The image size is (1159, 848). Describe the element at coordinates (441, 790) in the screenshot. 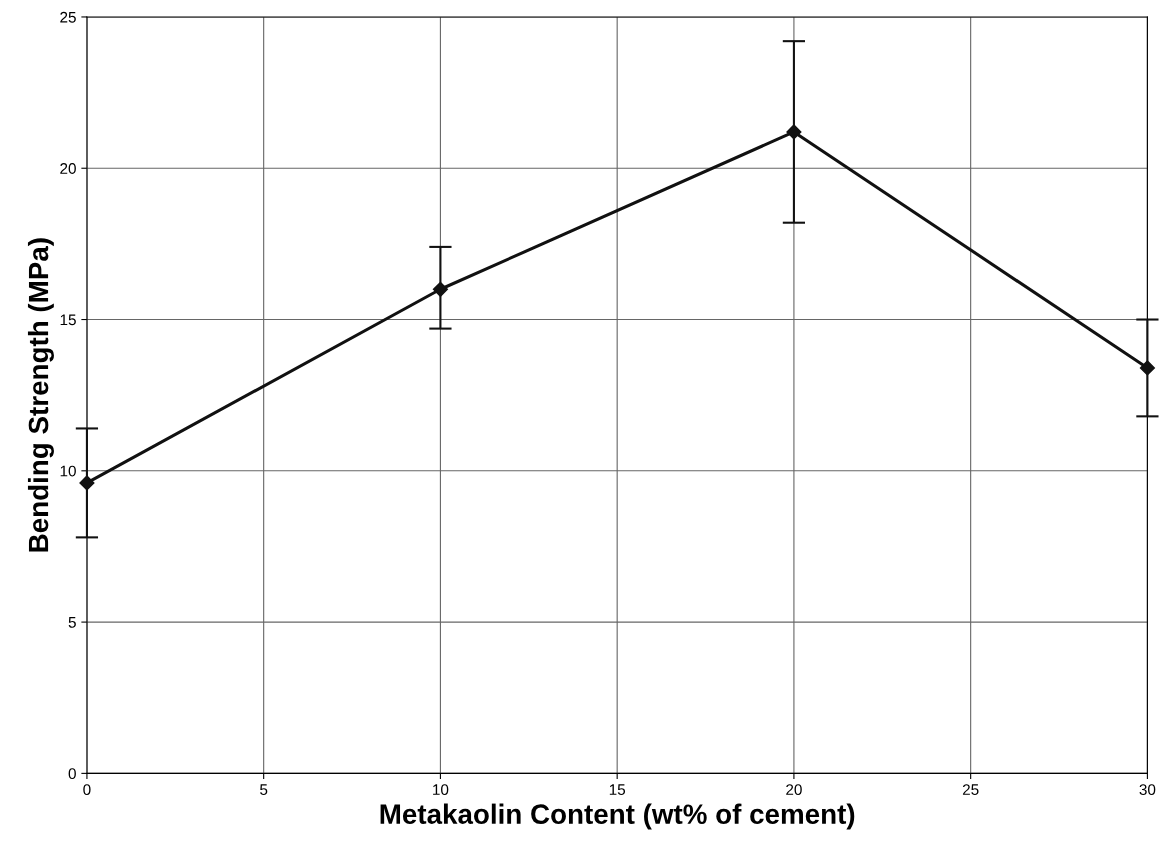

I see `x-tick-label: 10` at that location.